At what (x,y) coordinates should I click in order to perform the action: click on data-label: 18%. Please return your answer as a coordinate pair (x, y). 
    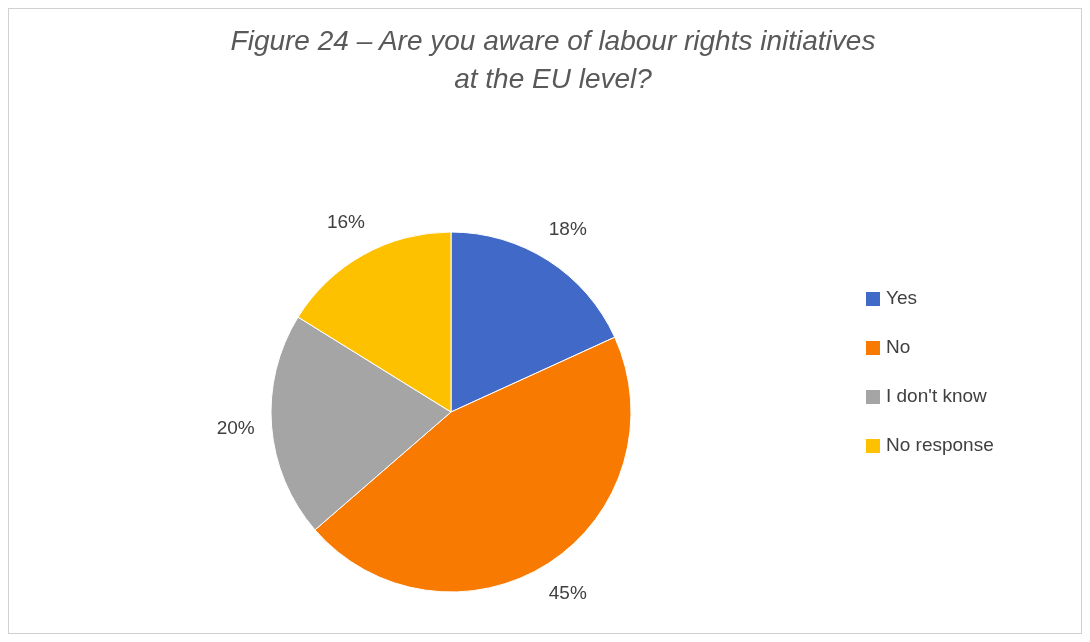
    Looking at the image, I should click on (567, 229).